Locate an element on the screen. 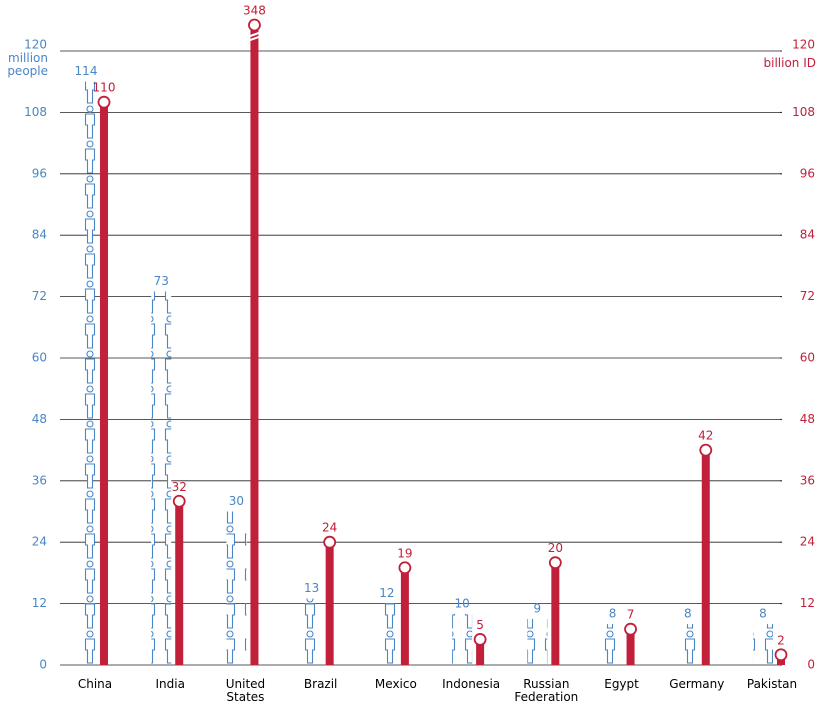 The width and height of the screenshot is (832, 709). y-tick-label: 60 is located at coordinates (39, 358).